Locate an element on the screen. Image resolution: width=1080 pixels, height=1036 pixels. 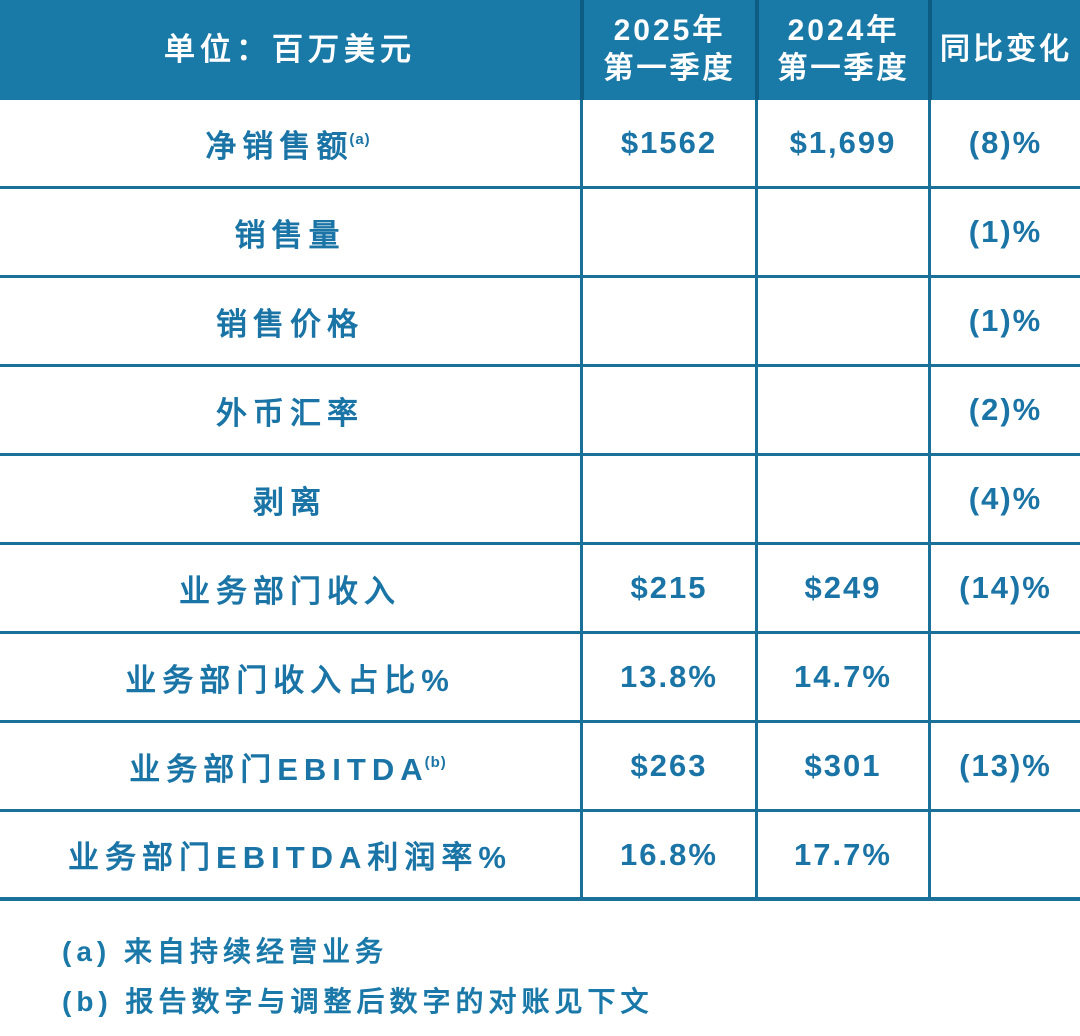
table-row: 业务部门收入 $215 $249 (14)% is located at coordinates (540, 589).